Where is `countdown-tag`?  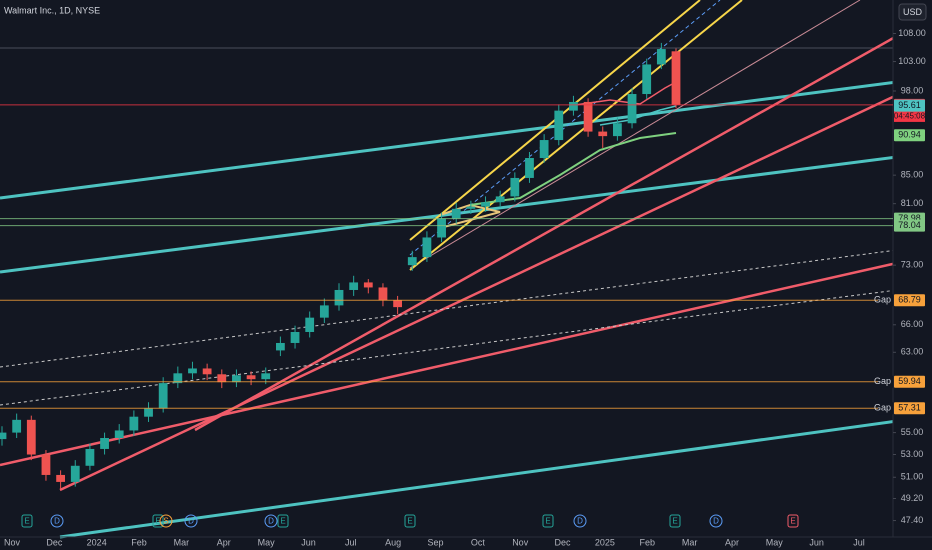 countdown-tag is located at coordinates (909, 116).